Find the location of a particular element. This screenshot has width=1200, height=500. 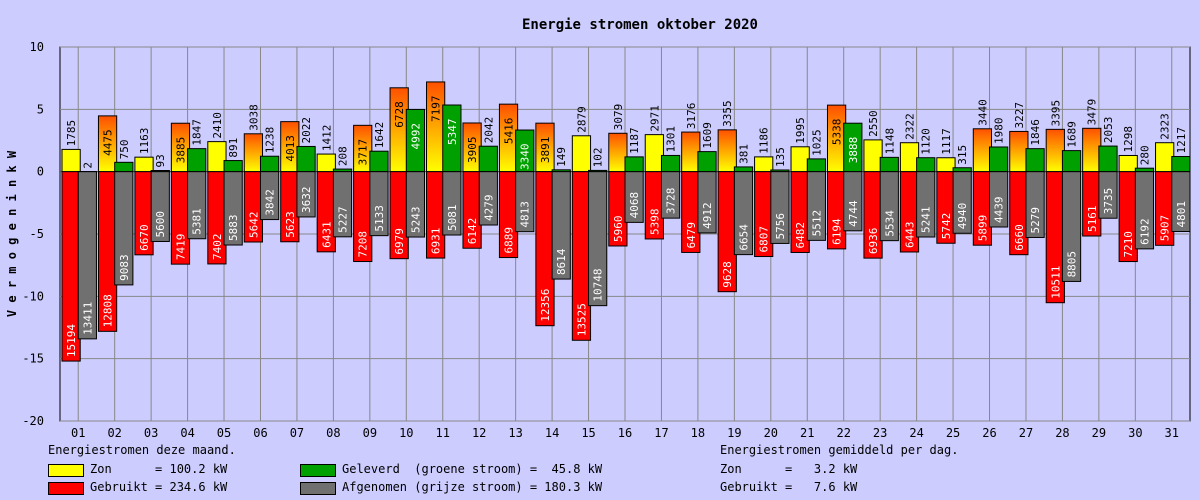

label-geleverd: 1609 is located at coordinates (707, 135).